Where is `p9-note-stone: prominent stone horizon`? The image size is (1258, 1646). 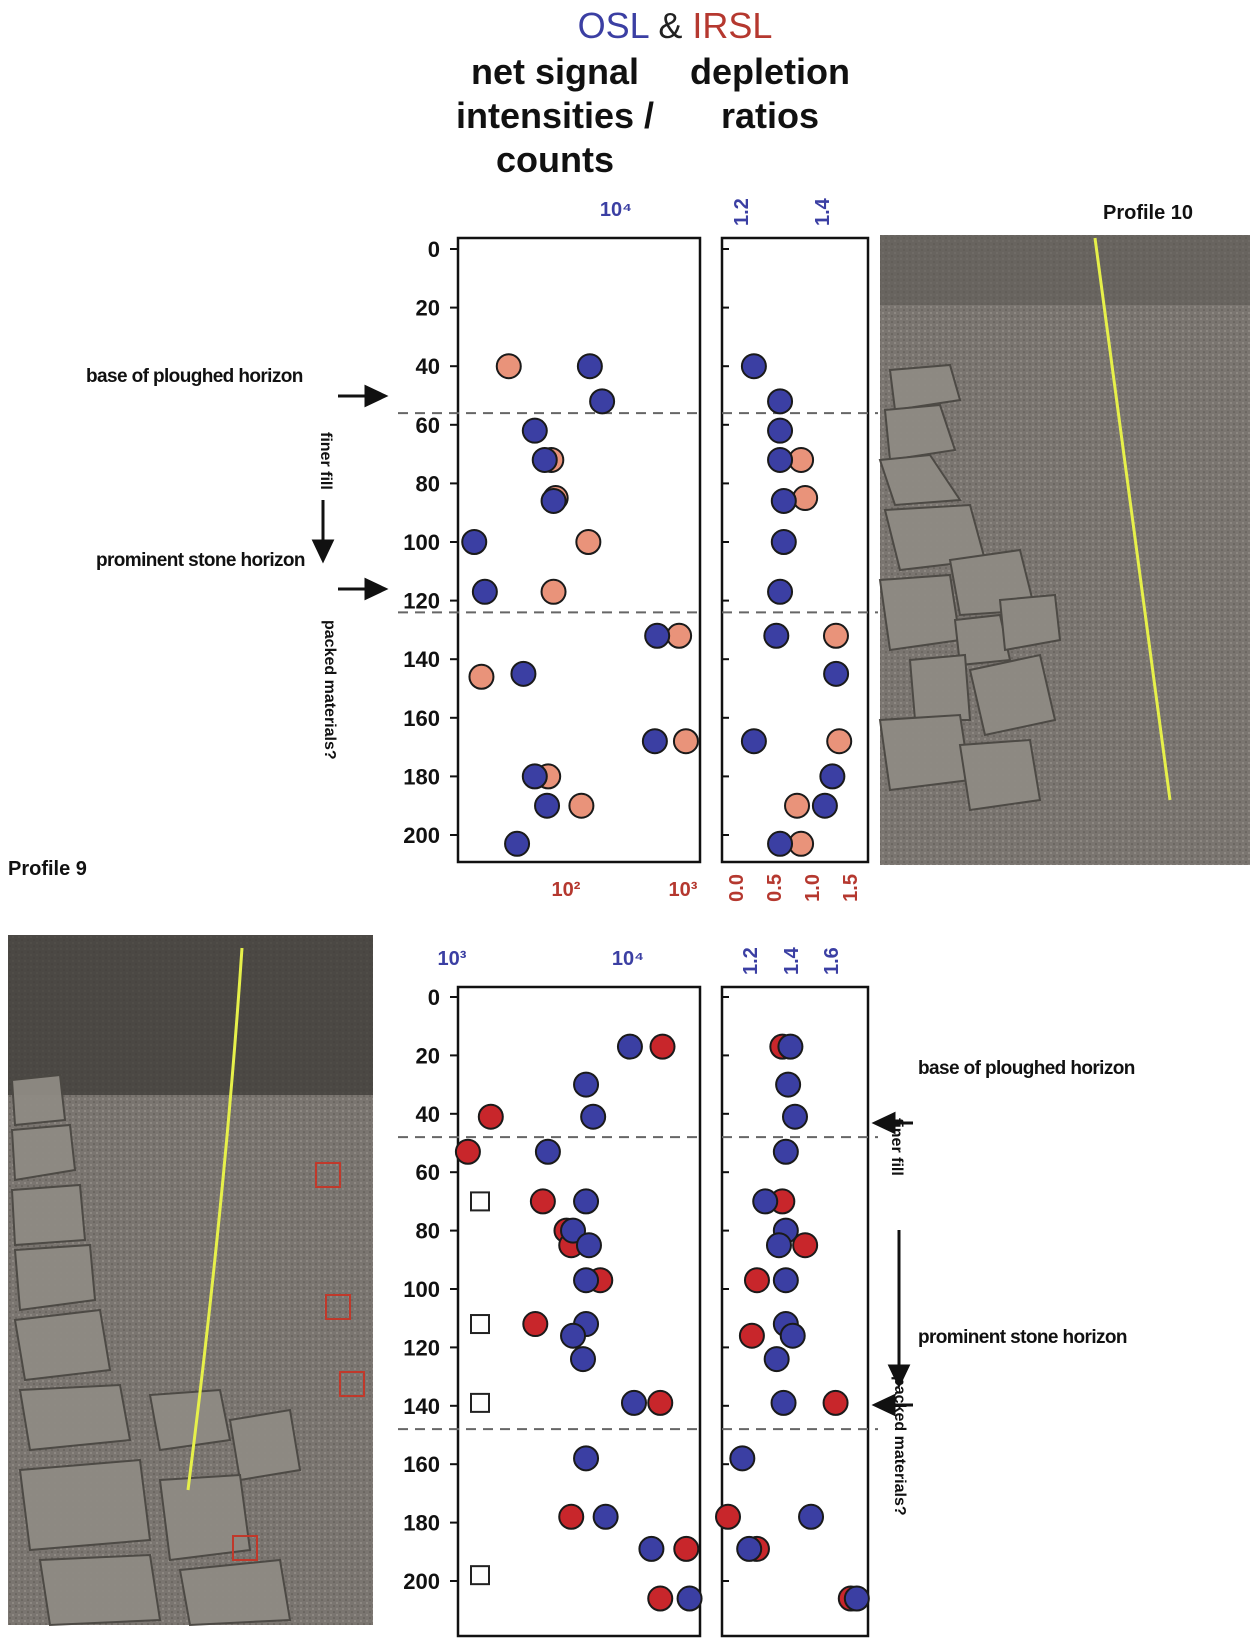
p9-note-stone: prominent stone horizon is located at coordinates (1023, 1337).